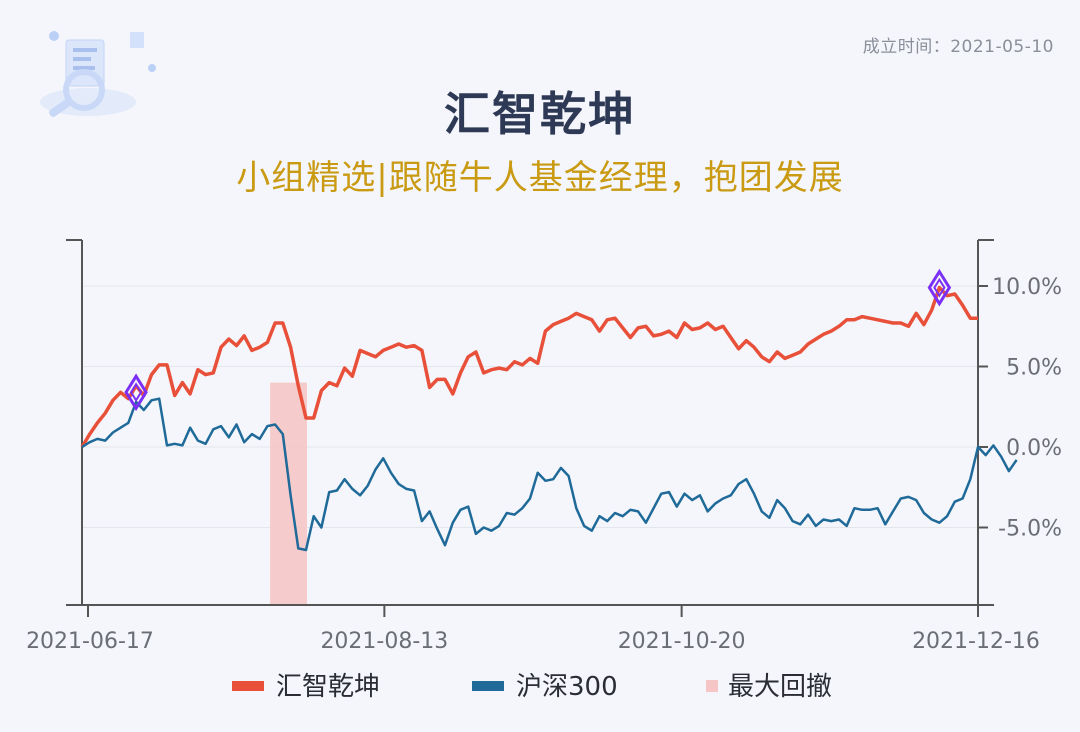 The image size is (1080, 732). Describe the element at coordinates (248, 686) in the screenshot. I see `legend-swatch-fund` at that location.